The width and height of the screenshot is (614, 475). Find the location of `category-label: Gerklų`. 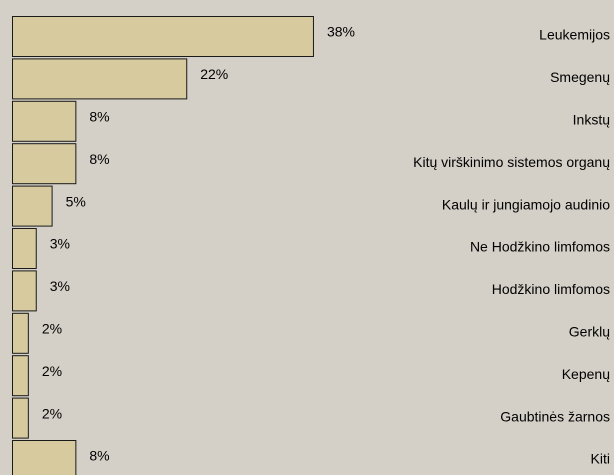

category-label: Gerklų is located at coordinates (589, 332).